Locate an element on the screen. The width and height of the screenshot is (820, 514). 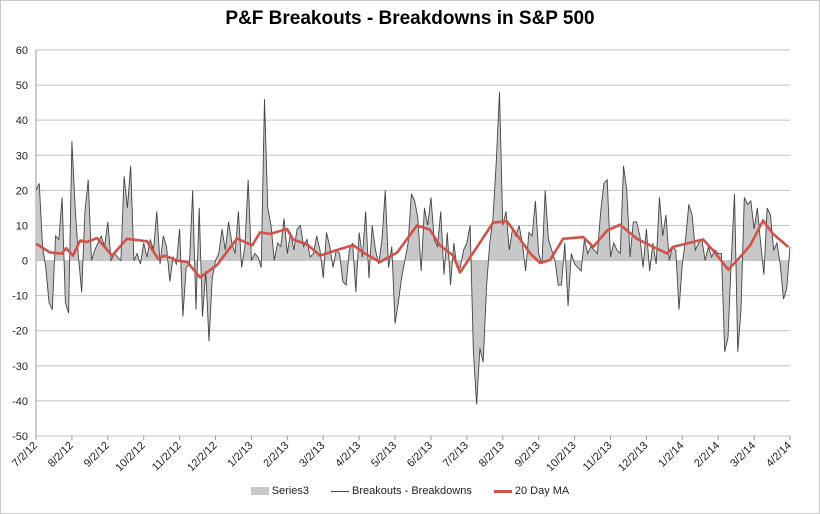
x-tick-label: 4/2/14 is located at coordinates (779, 455).